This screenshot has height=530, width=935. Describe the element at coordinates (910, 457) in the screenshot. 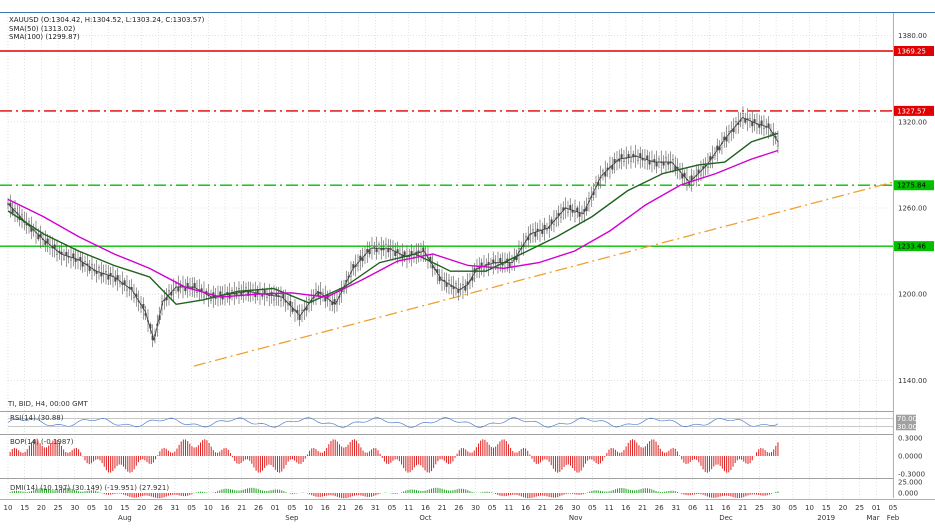

I see `bop-tick-label: 0.0000` at that location.